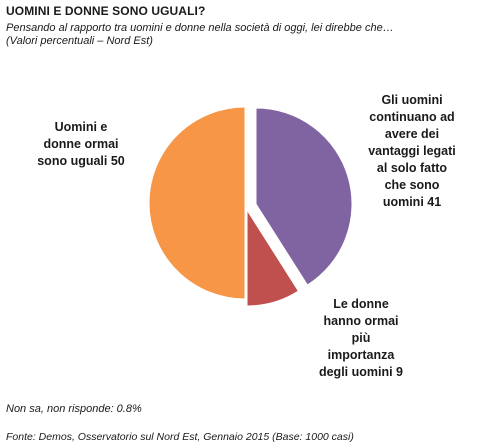 Image resolution: width=480 pixels, height=446 pixels. What do you see at coordinates (362, 355) in the screenshot?
I see `slice-women-importance-label-line: importanza` at bounding box center [362, 355].